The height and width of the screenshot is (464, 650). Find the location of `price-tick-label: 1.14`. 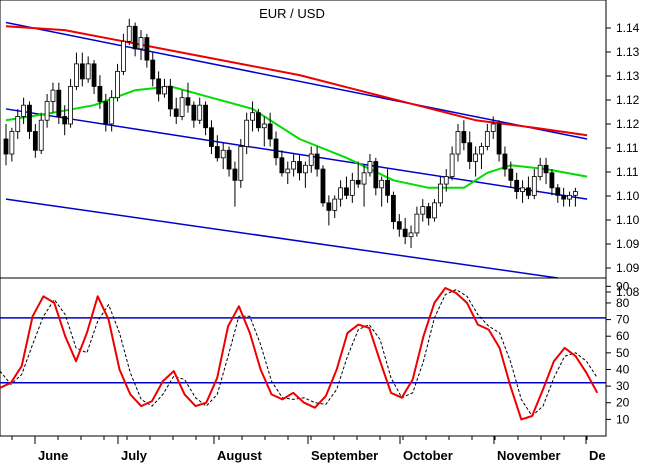

price-tick-label: 1.14 is located at coordinates (628, 28).